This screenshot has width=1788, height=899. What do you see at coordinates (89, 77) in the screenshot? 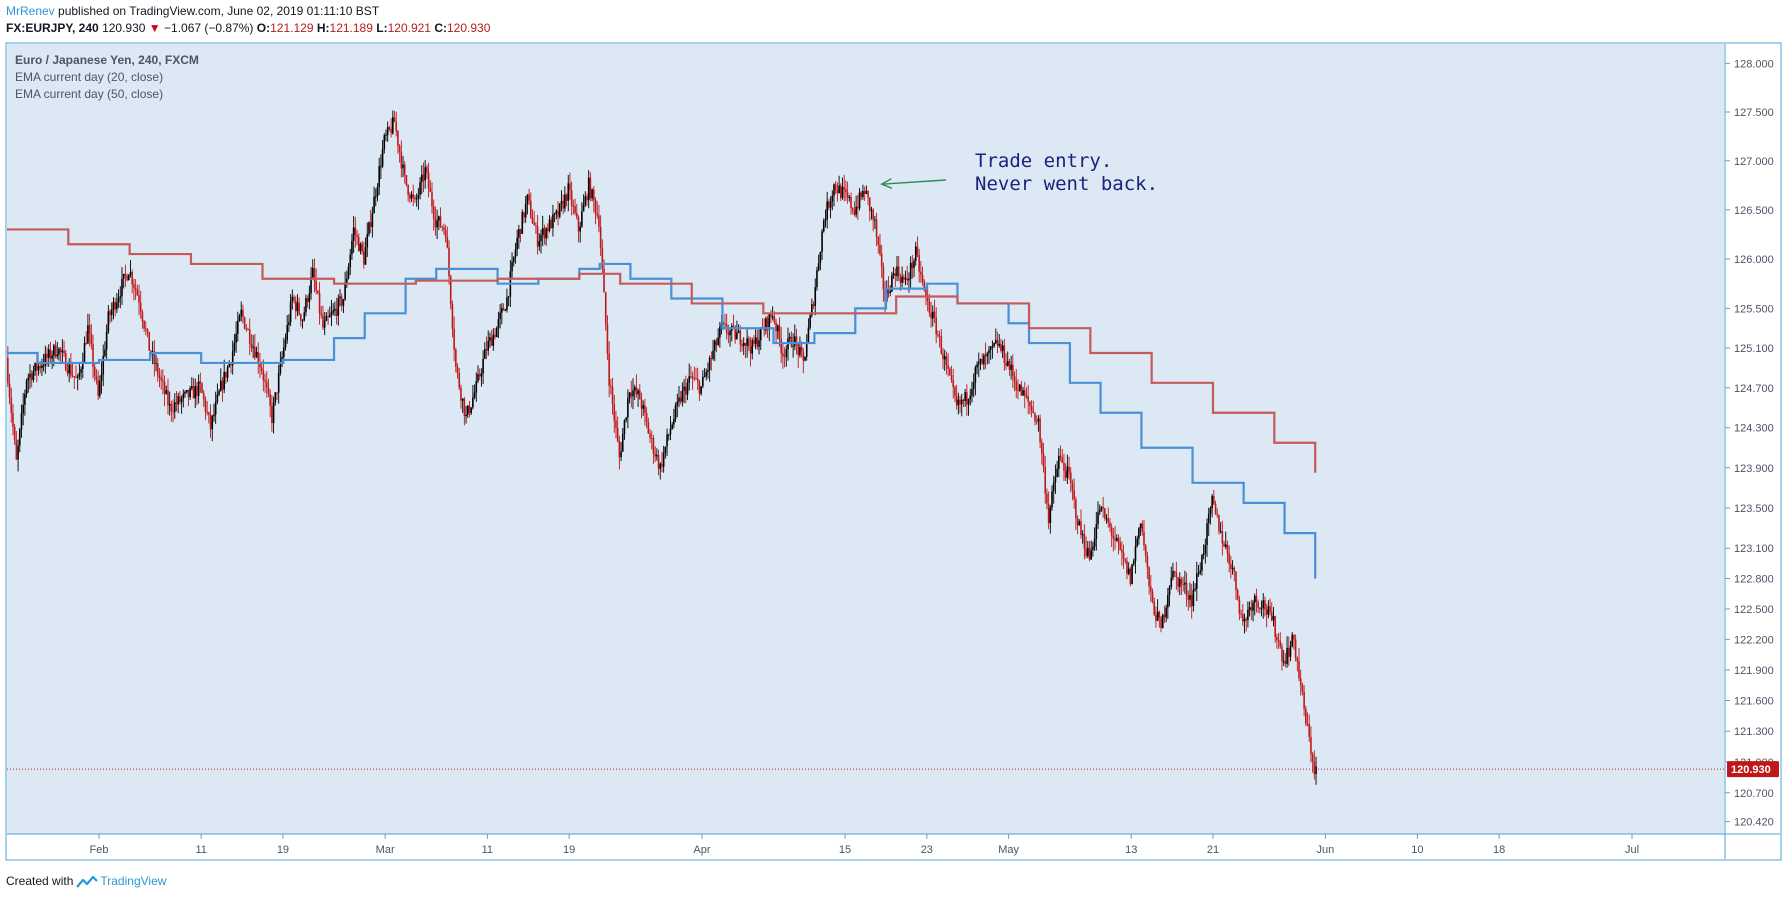
I see `legend-ema20: EMA current day (20, close)` at bounding box center [89, 77].